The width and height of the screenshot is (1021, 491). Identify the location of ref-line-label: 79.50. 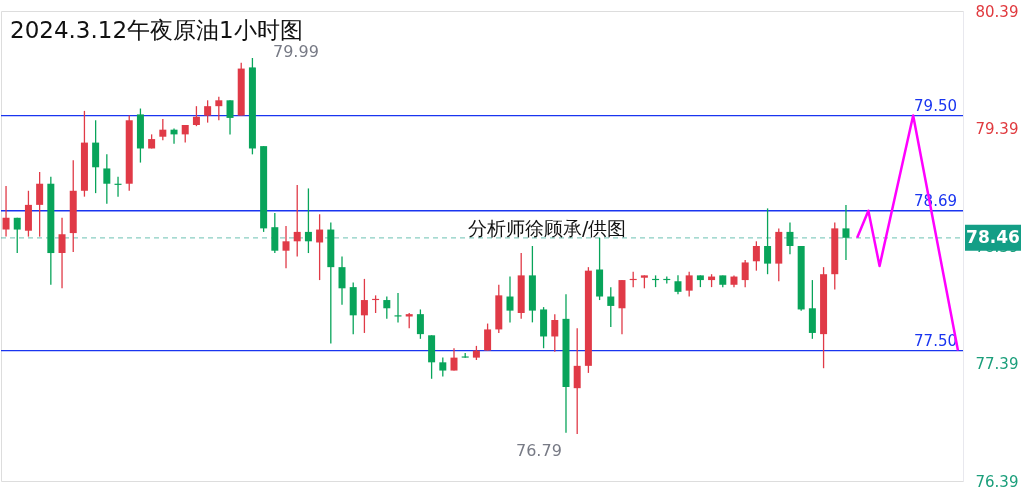
(935, 105).